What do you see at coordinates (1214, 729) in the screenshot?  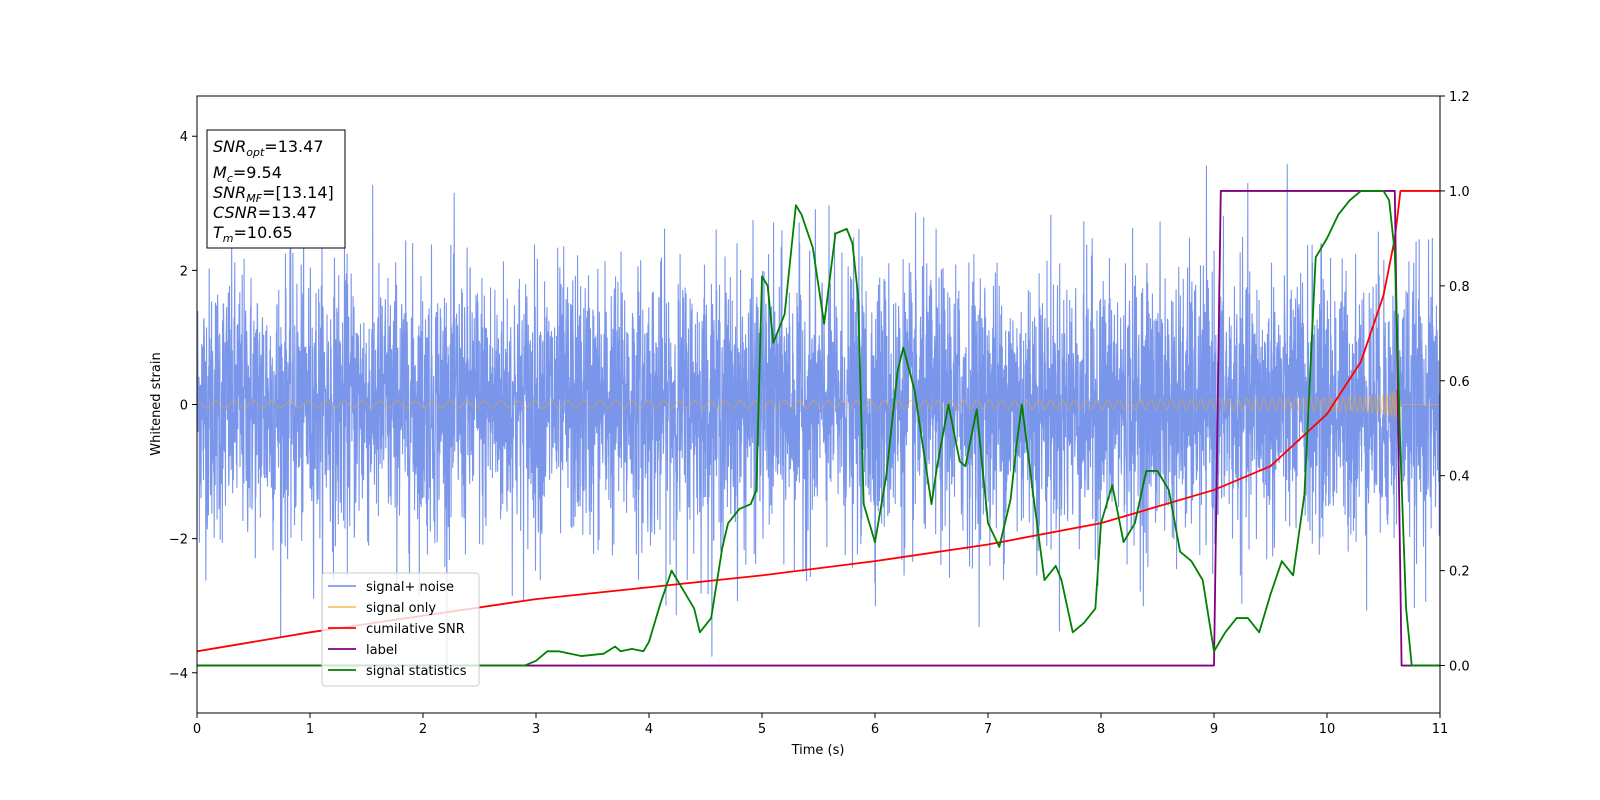 I see `x-tick-label: 9` at bounding box center [1214, 729].